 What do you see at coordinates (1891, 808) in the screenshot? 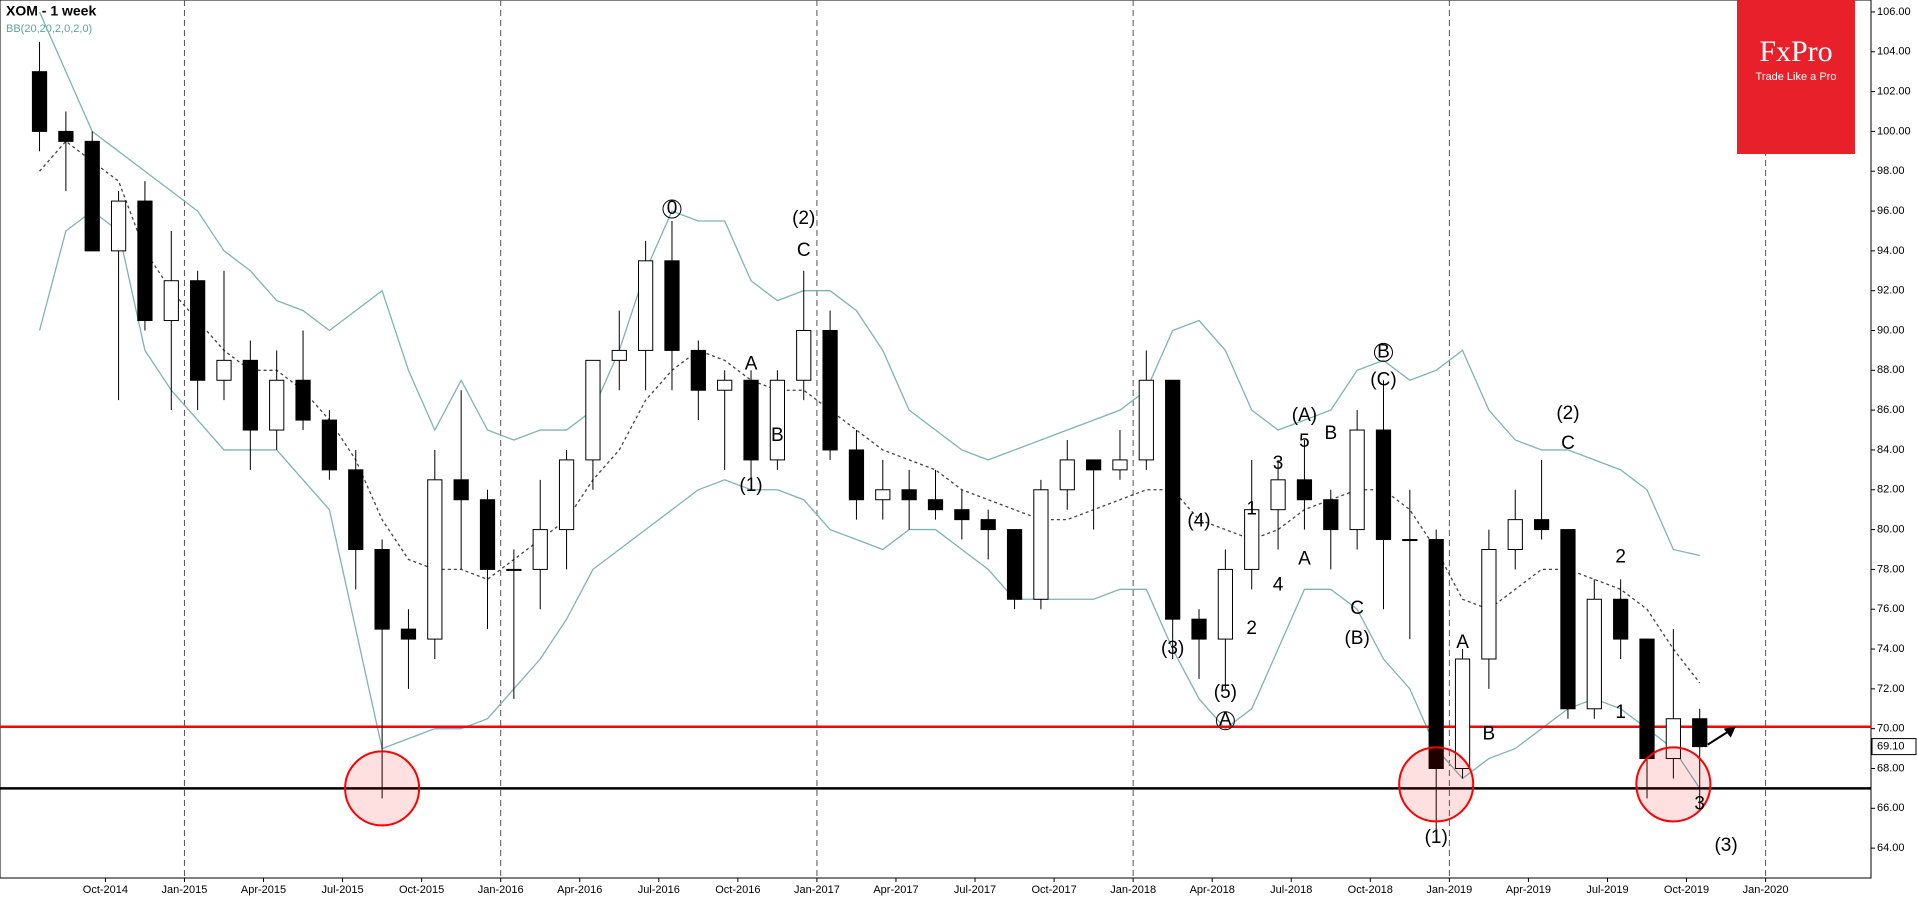
I see `y-tick-label: 66.00` at bounding box center [1891, 808].